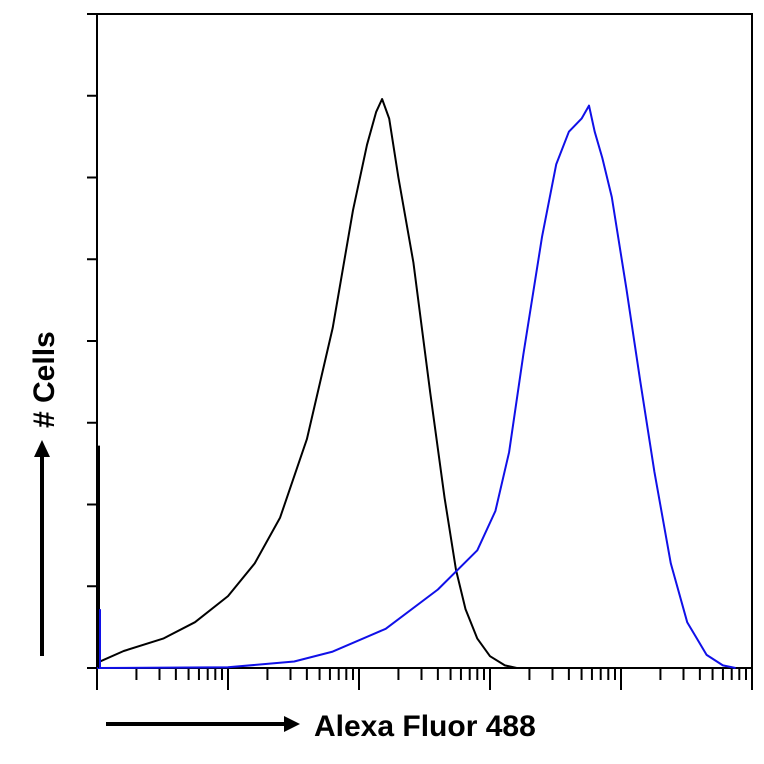 The width and height of the screenshot is (764, 764). Describe the element at coordinates (292, 724) in the screenshot. I see `x-axis-arrow-head` at that location.